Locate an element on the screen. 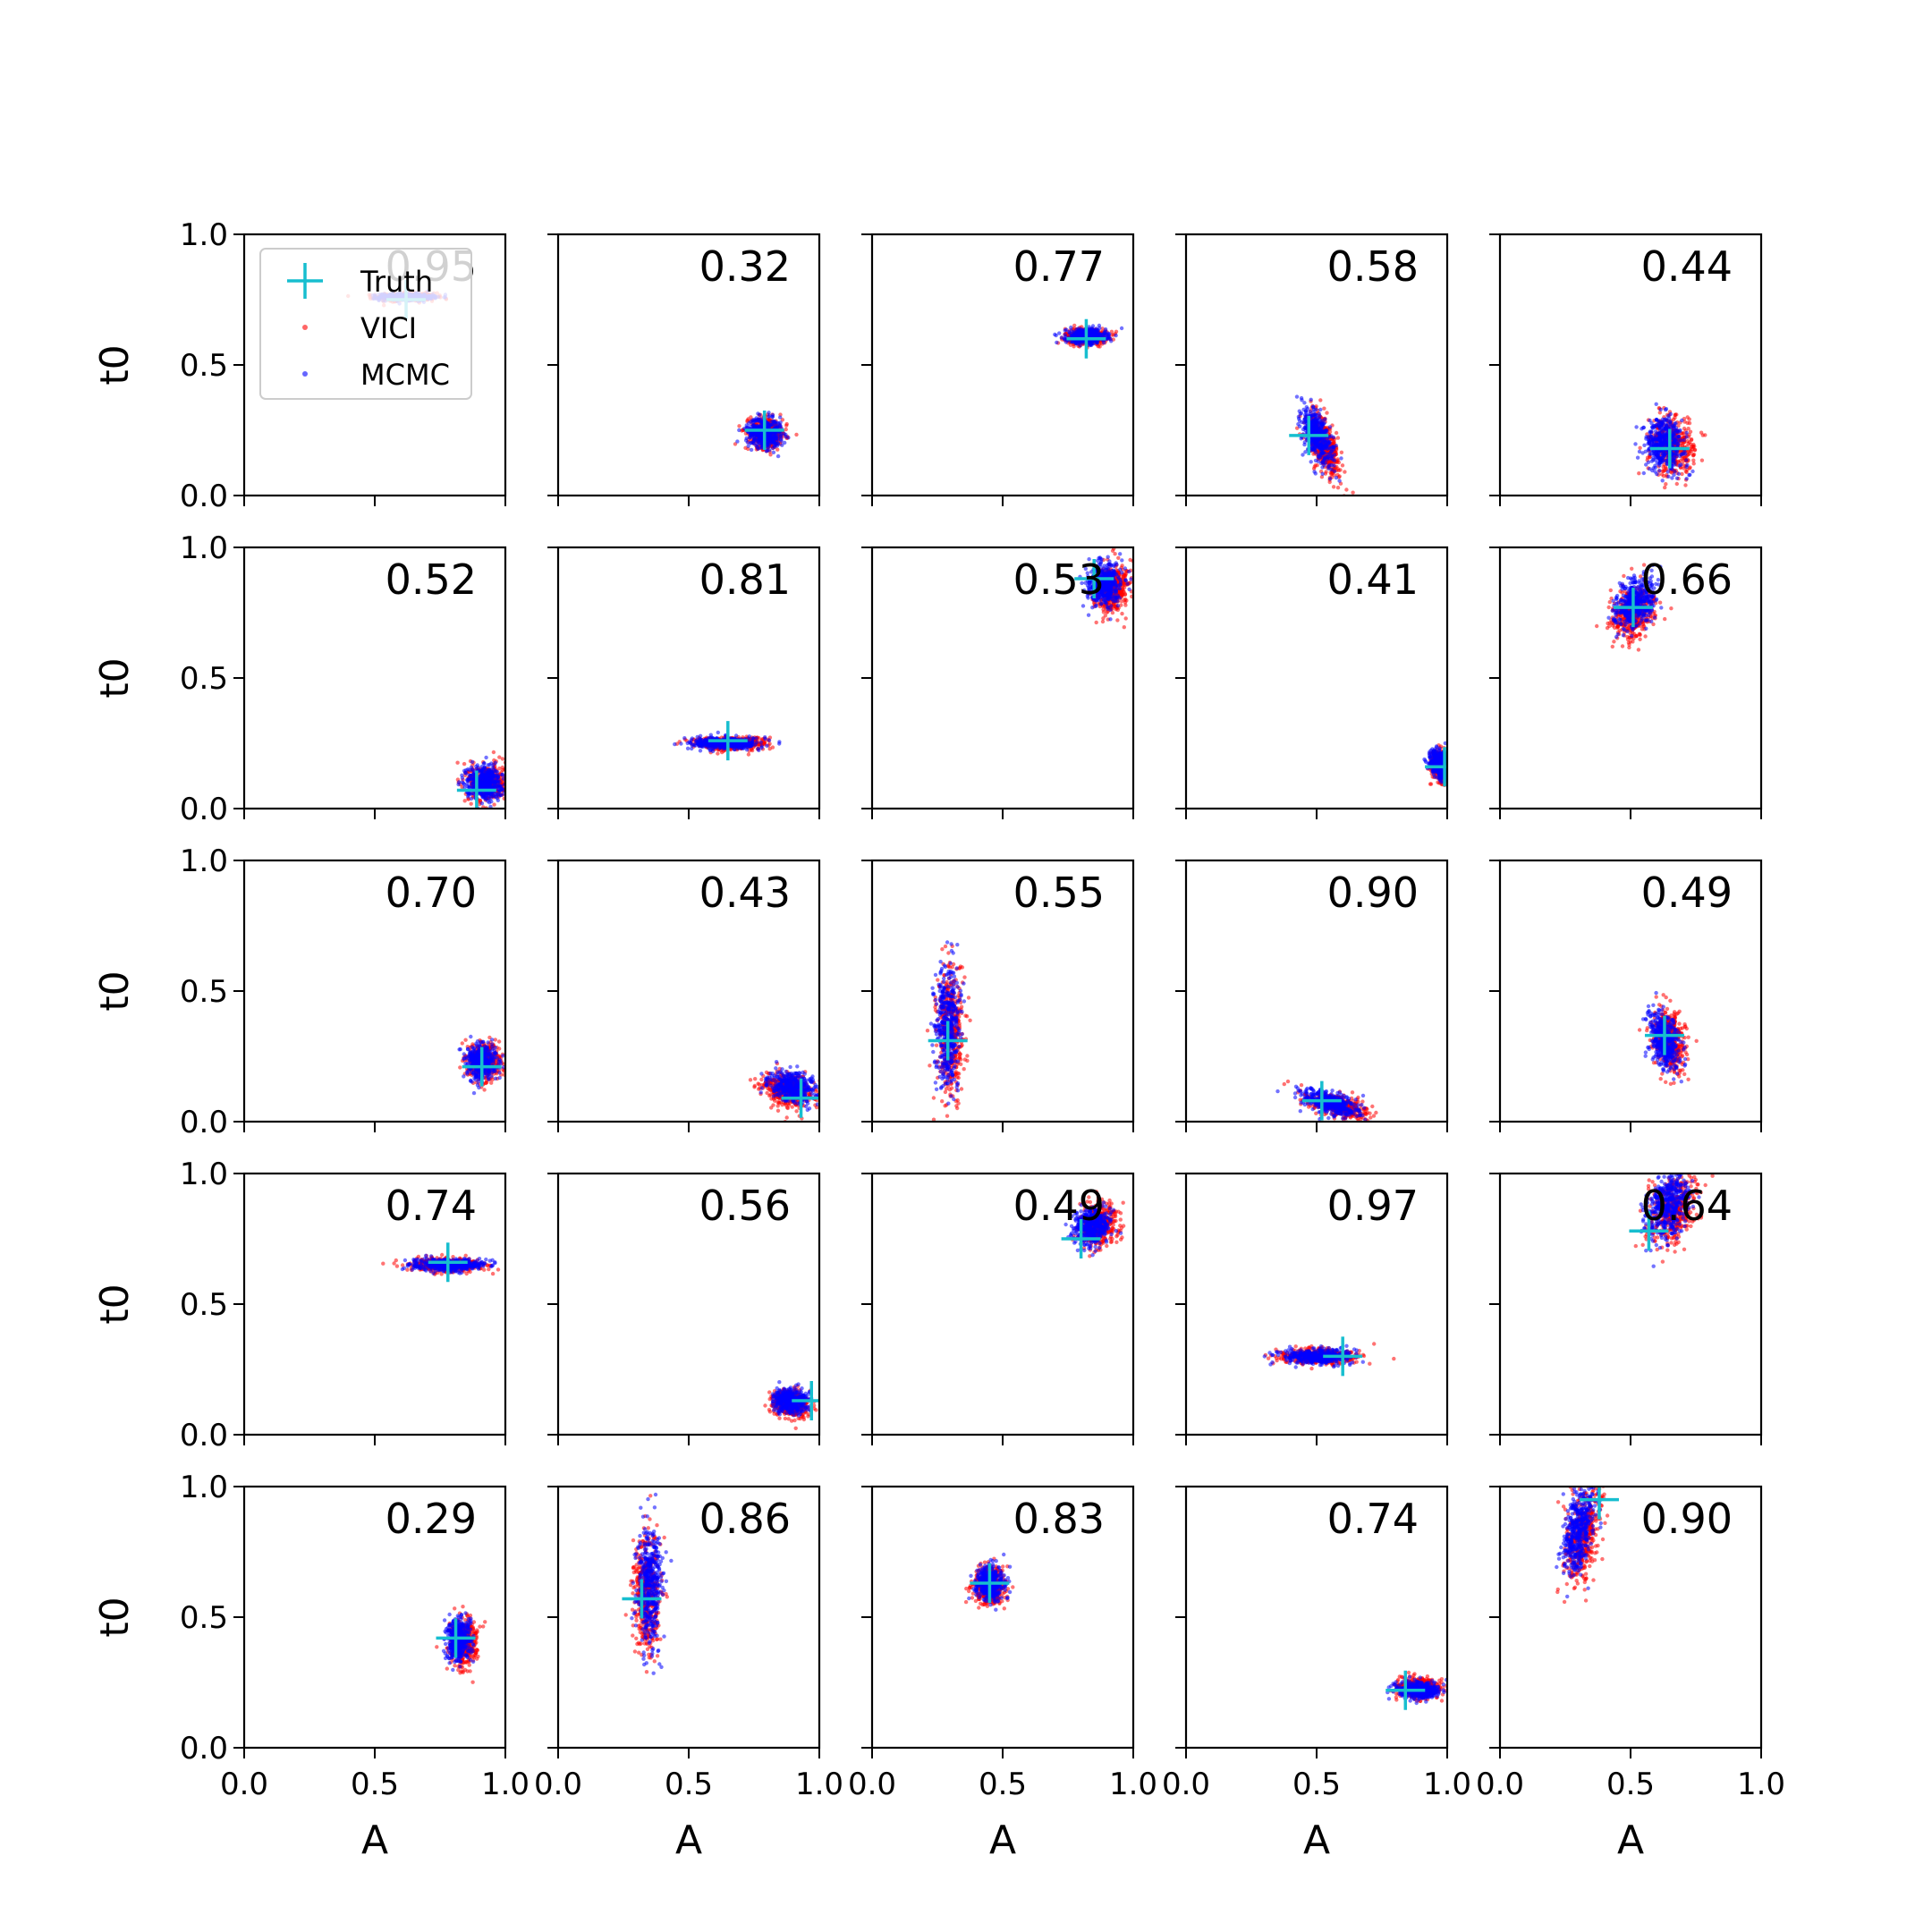 Image resolution: width=1932 pixels, height=1932 pixels. truth-marker is located at coordinates (1086, 338).